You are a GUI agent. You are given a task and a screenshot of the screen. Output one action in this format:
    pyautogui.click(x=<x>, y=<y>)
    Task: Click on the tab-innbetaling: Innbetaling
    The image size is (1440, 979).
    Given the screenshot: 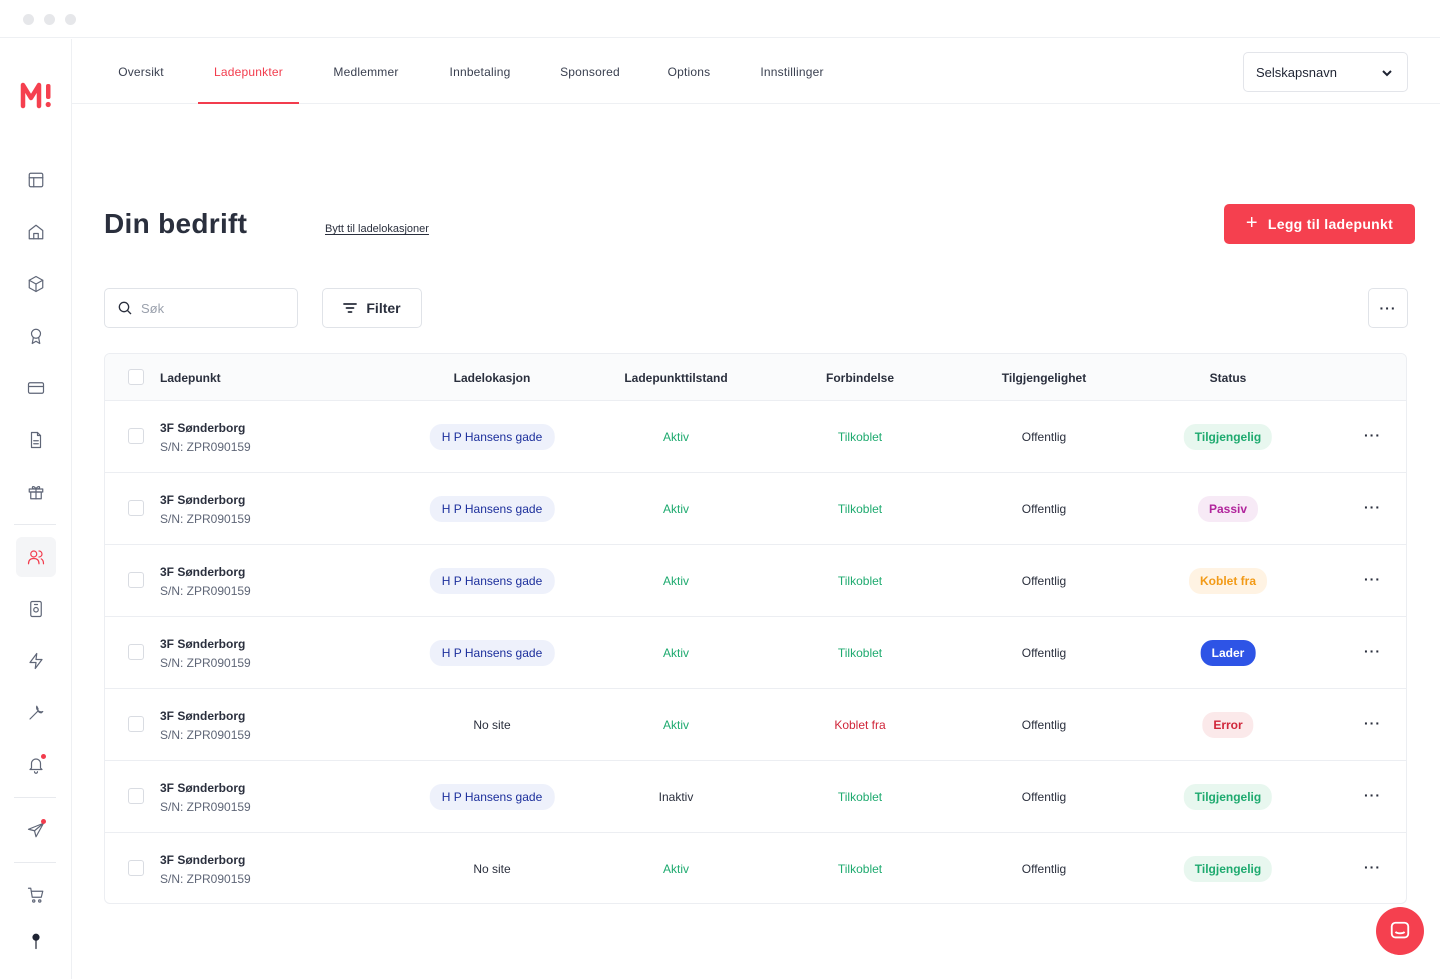 What is the action you would take?
    pyautogui.click(x=480, y=71)
    